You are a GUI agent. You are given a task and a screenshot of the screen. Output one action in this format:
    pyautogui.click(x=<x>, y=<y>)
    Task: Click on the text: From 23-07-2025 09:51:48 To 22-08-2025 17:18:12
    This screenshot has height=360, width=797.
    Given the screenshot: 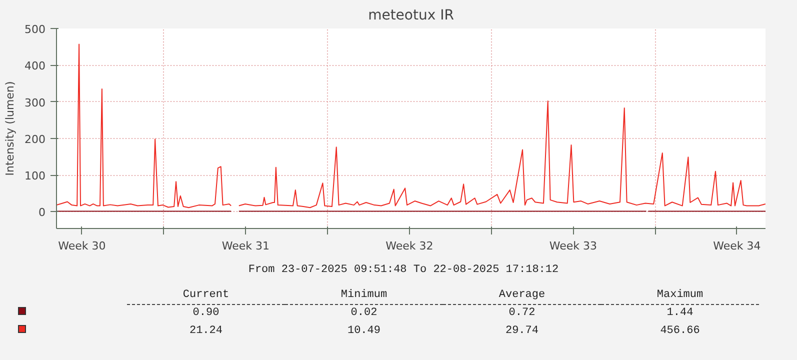 What is the action you would take?
    pyautogui.click(x=403, y=270)
    